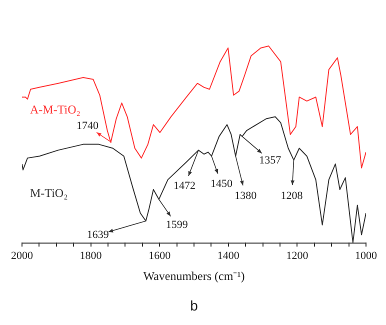 The height and width of the screenshot is (325, 386). What do you see at coordinates (297, 256) in the screenshot?
I see `x-tick-label: 1200` at bounding box center [297, 256].